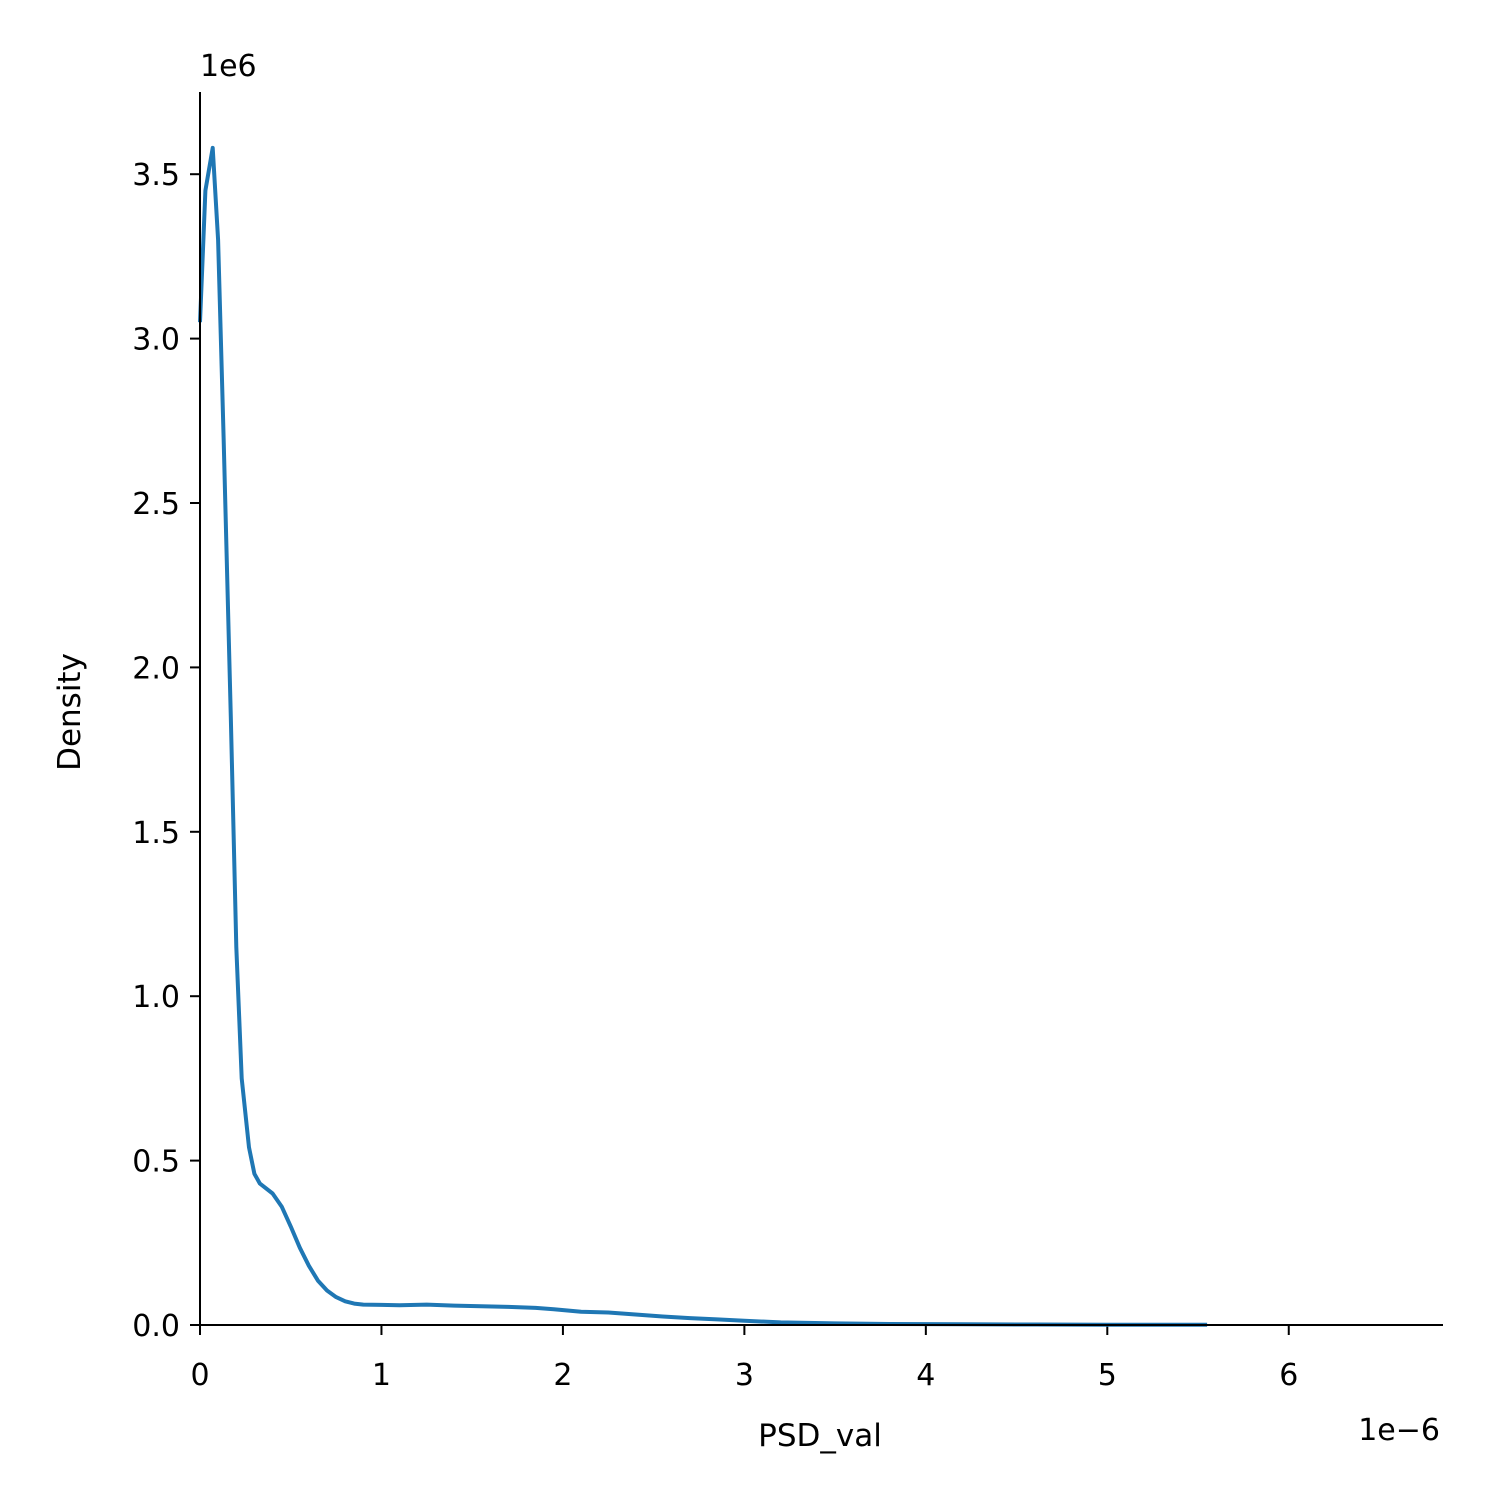  Describe the element at coordinates (166, 751) in the screenshot. I see `y-axis-ticks: 0.0 0.5 1.0 1.5 2.0 2.5 3.0 3.5` at that location.